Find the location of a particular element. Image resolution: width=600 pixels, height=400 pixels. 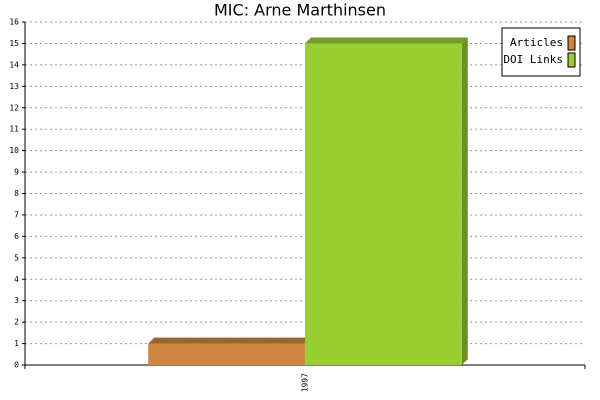

legend-box is located at coordinates (541, 52).